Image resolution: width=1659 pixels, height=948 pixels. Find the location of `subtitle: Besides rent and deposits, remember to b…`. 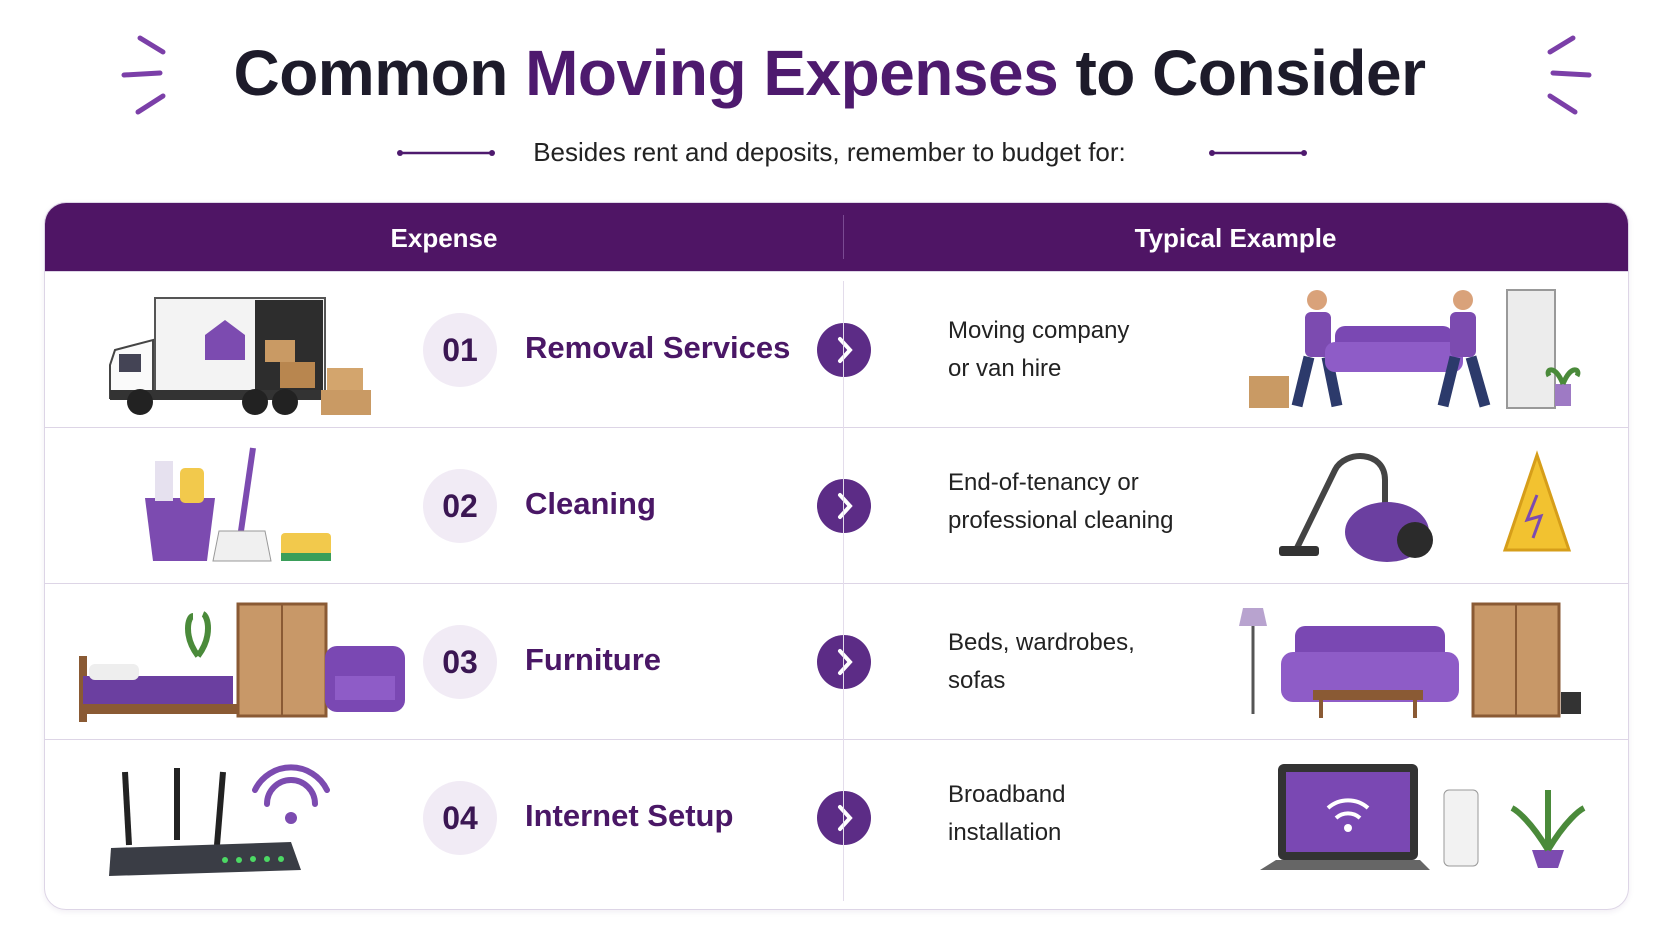

subtitle: Besides rent and deposits, remember to b… is located at coordinates (829, 152).